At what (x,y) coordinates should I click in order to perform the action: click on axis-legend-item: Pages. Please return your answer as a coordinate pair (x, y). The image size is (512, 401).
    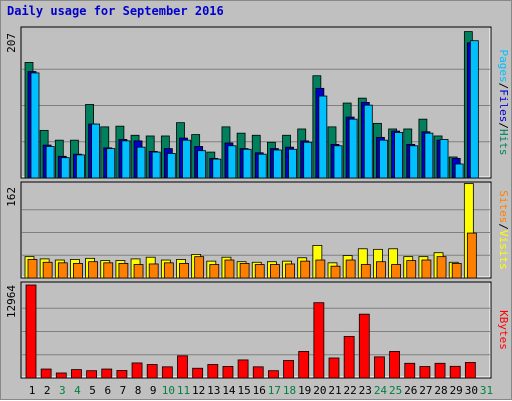
    Looking at the image, I should click on (503, 66).